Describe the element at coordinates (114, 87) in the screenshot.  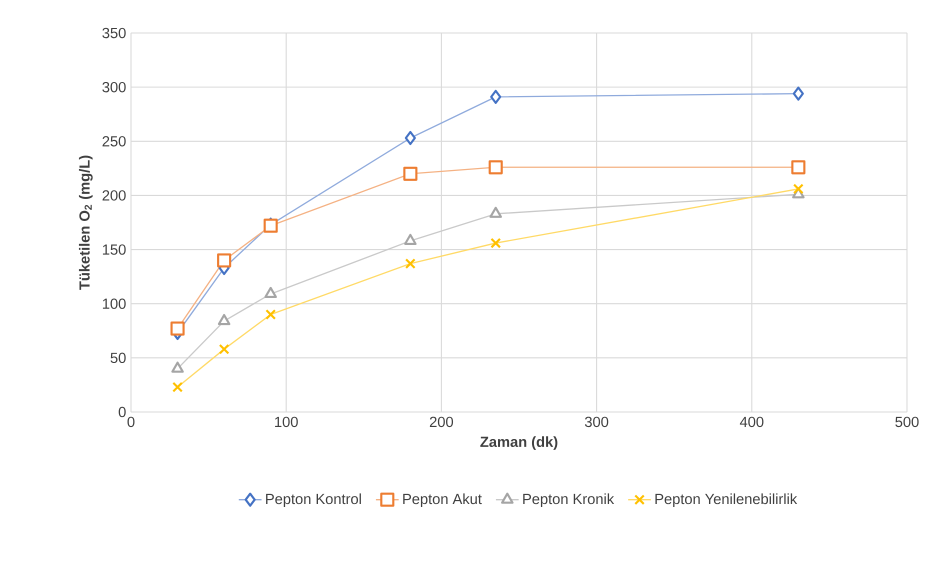
I see `y-tick-label: 300` at that location.